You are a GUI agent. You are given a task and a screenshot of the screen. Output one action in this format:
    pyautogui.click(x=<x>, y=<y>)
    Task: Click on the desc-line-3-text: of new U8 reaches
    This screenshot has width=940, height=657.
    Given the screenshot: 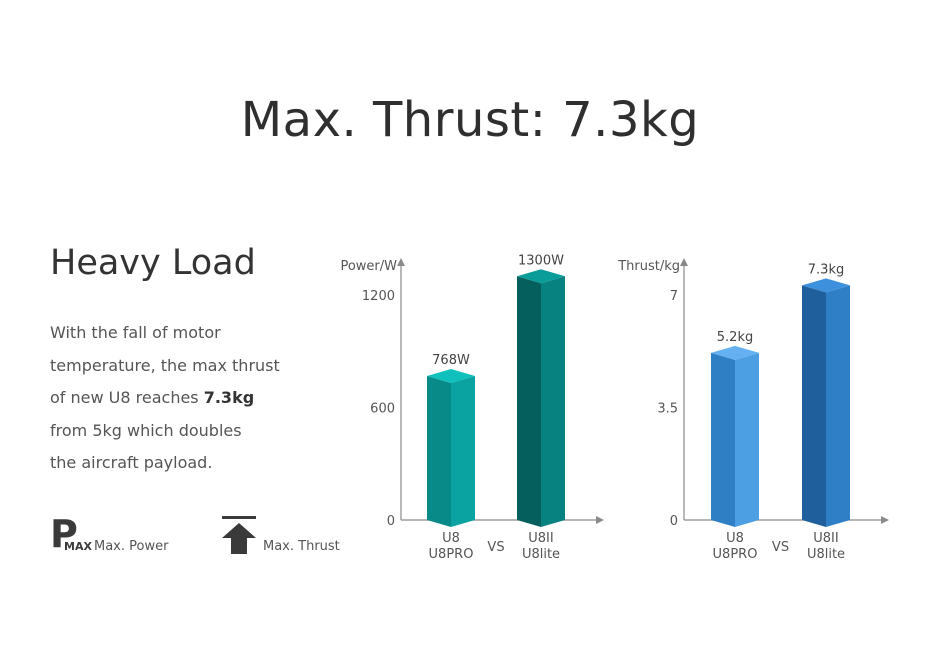 What is the action you would take?
    pyautogui.click(x=127, y=397)
    